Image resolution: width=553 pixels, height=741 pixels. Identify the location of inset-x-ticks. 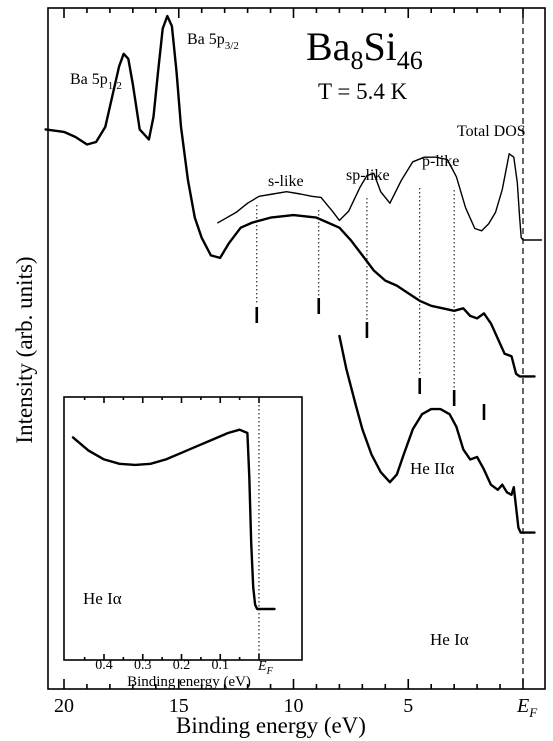
(171, 528).